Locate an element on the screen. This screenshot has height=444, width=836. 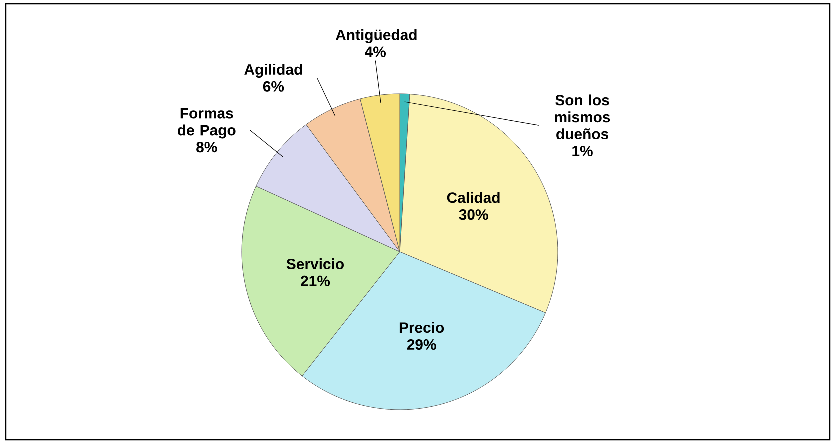
slice-label: Agilidad is located at coordinates (273, 71).